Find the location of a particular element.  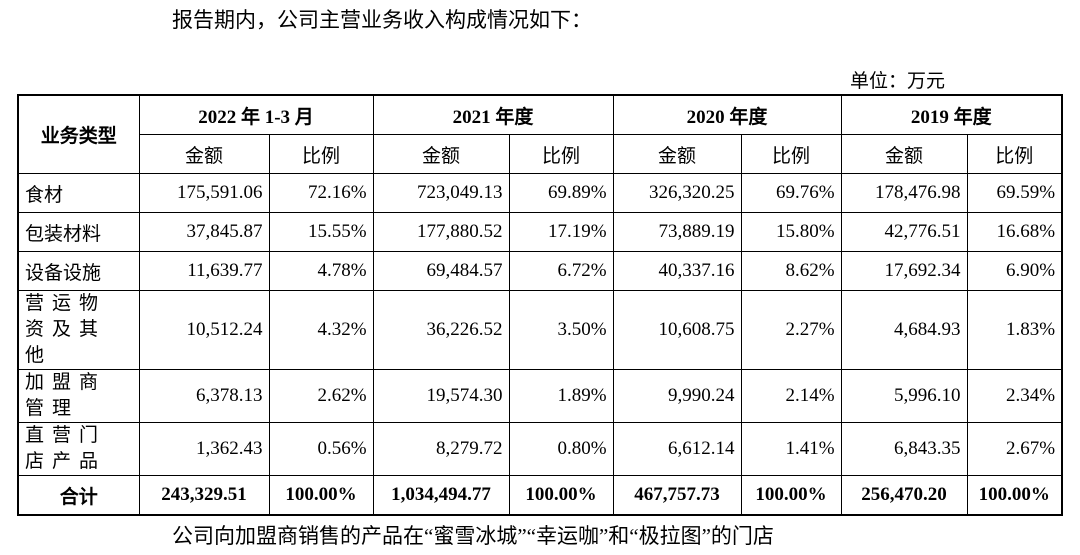

cell: 15.55% is located at coordinates (321, 232).